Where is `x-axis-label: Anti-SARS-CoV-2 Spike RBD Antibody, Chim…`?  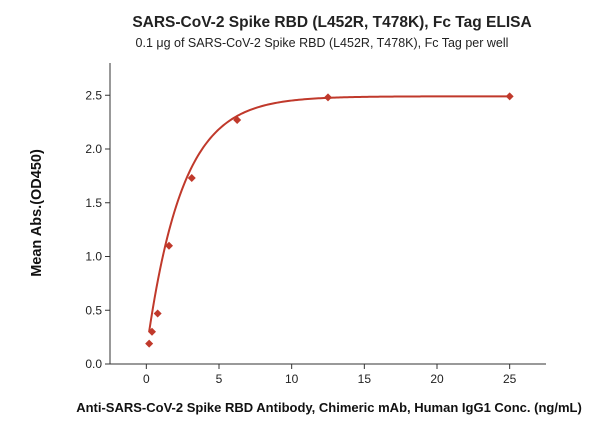 x-axis-label: Anti-SARS-CoV-2 Spike RBD Antibody, Chim… is located at coordinates (329, 407).